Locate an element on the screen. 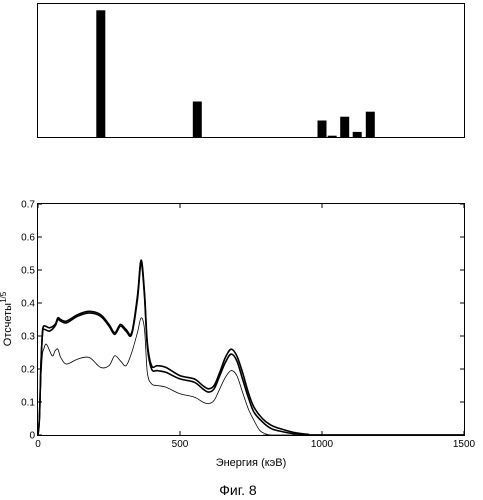  bar-b7 is located at coordinates (370, 124).